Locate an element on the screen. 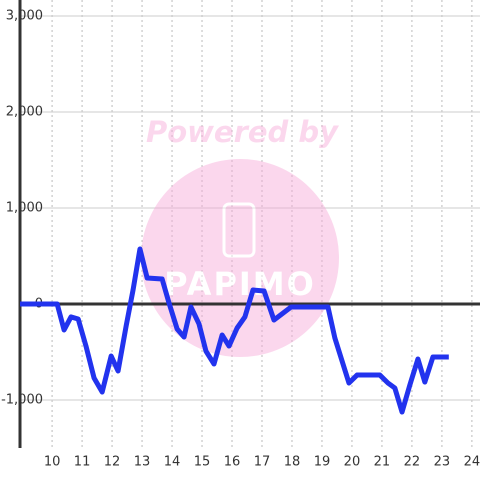  y-tick-label: 1,000 is located at coordinates (24, 208).